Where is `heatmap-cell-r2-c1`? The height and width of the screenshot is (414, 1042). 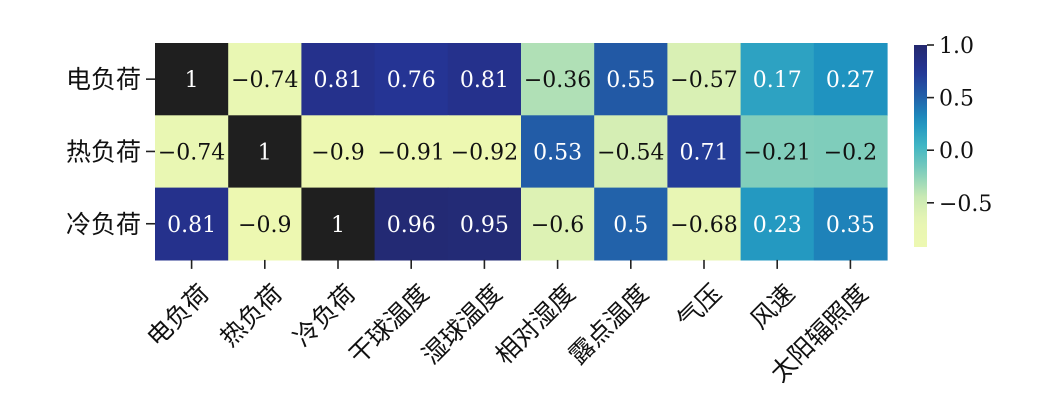 heatmap-cell-r2-c1 is located at coordinates (265, 224).